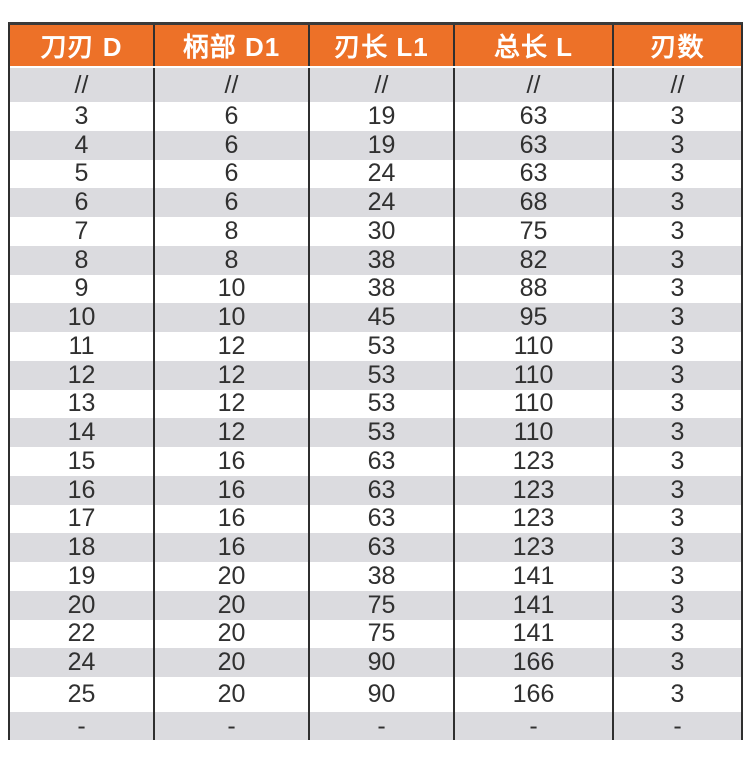 Image resolution: width=750 pixels, height=781 pixels. I want to click on table-cell: 30, so click(382, 231).